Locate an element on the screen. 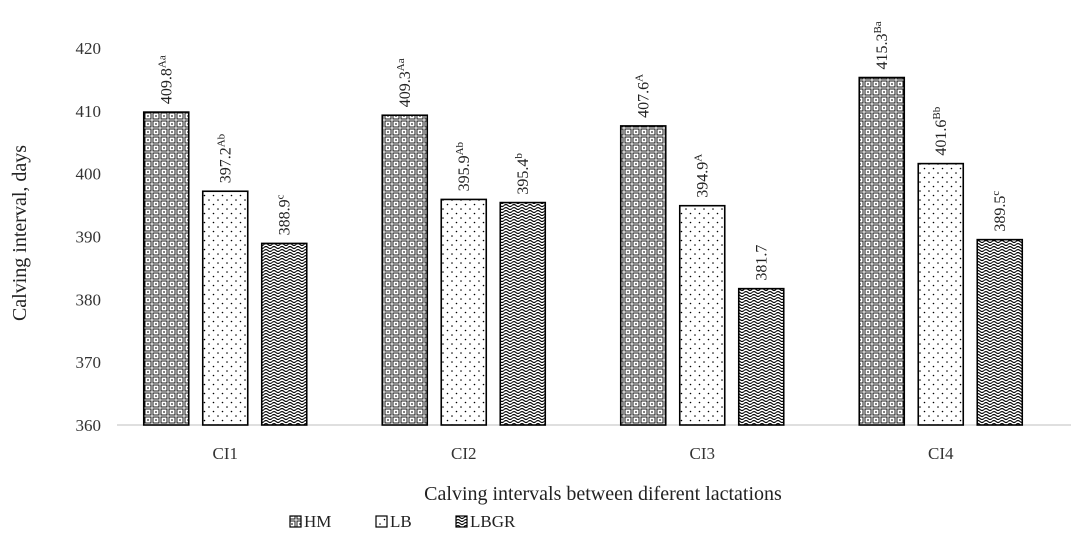  y-axis-title: Calving interval, days is located at coordinates (20, 233).